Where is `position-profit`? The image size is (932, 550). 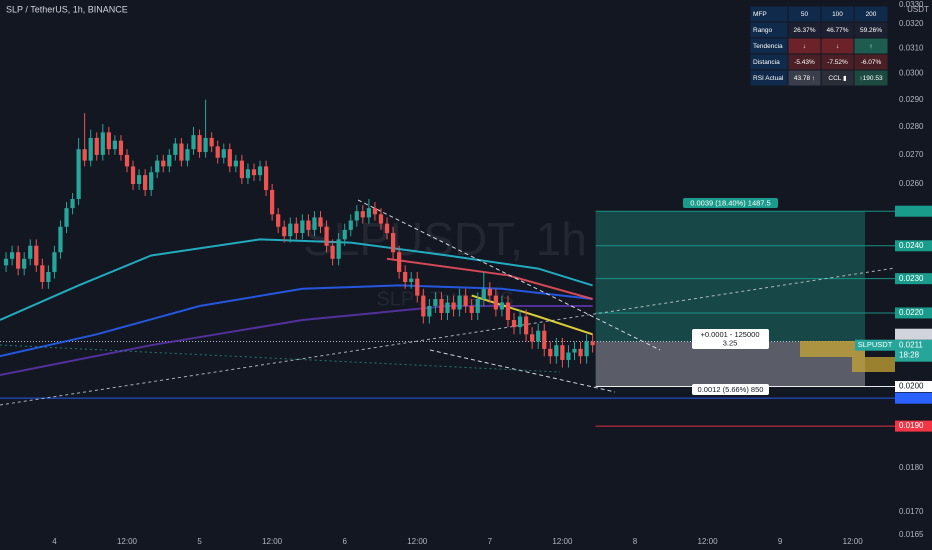 position-profit is located at coordinates (730, 276).